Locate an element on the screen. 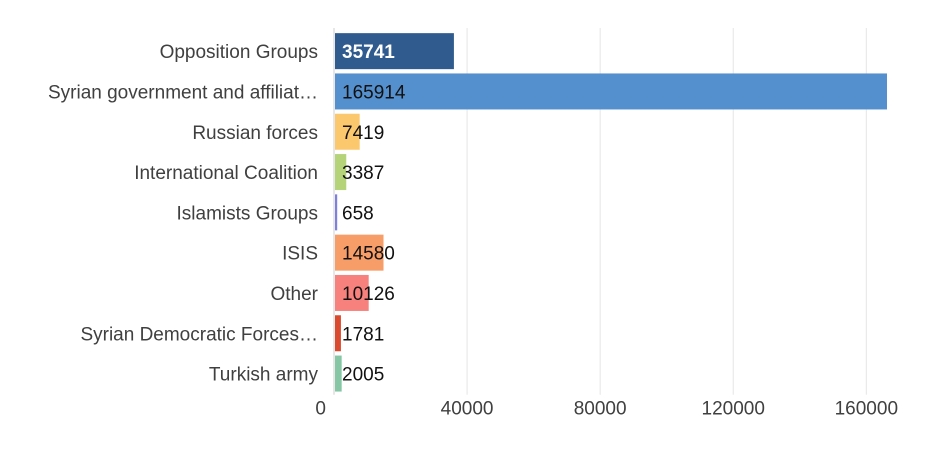  x-tick-label: 80000 is located at coordinates (600, 409).